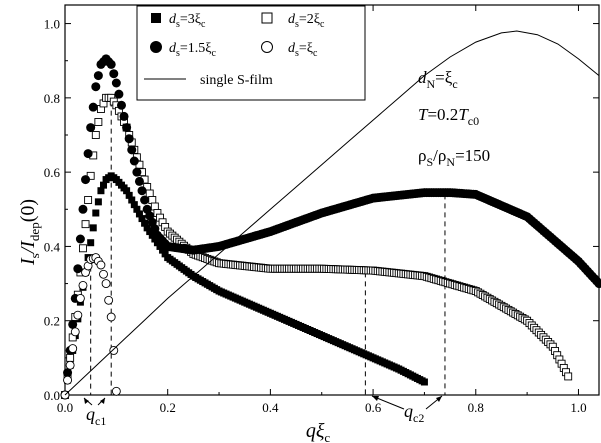  I want to click on legend-marker-filled-square, so click(156, 18).